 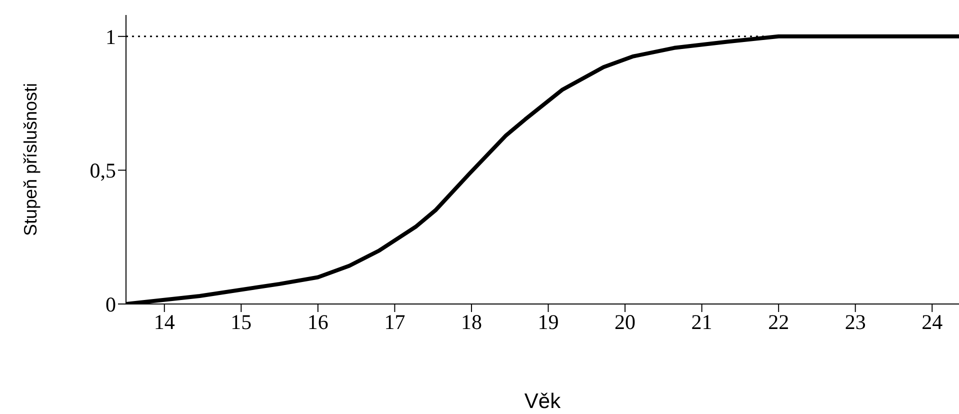 I want to click on y-tick-label: 0,5, so click(x=103, y=170).